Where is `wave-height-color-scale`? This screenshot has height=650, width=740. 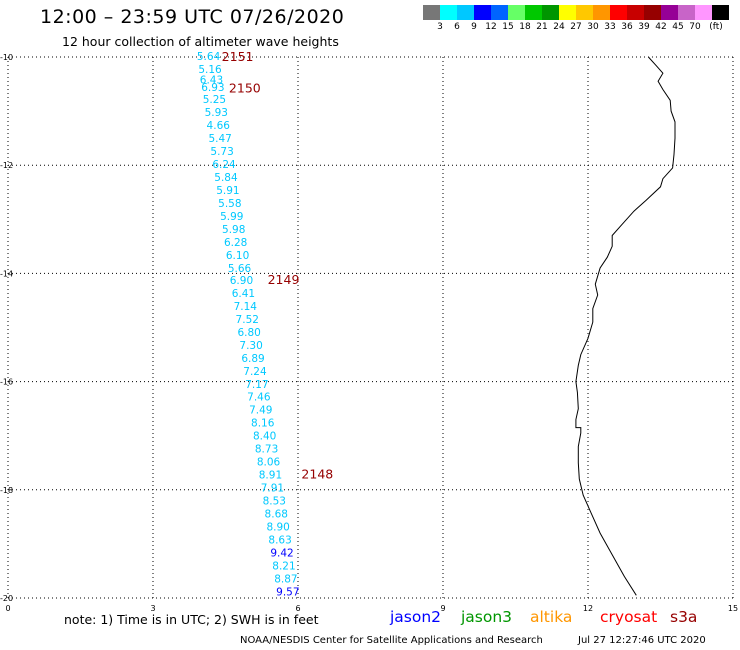 wave-height-color-scale is located at coordinates (576, 12).